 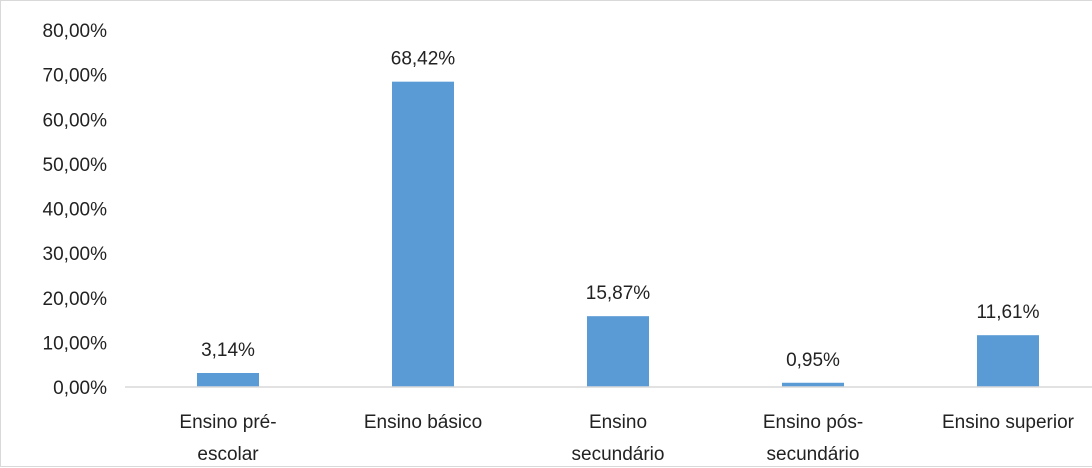 What do you see at coordinates (618, 293) in the screenshot?
I see `data-label: 15,87%` at bounding box center [618, 293].